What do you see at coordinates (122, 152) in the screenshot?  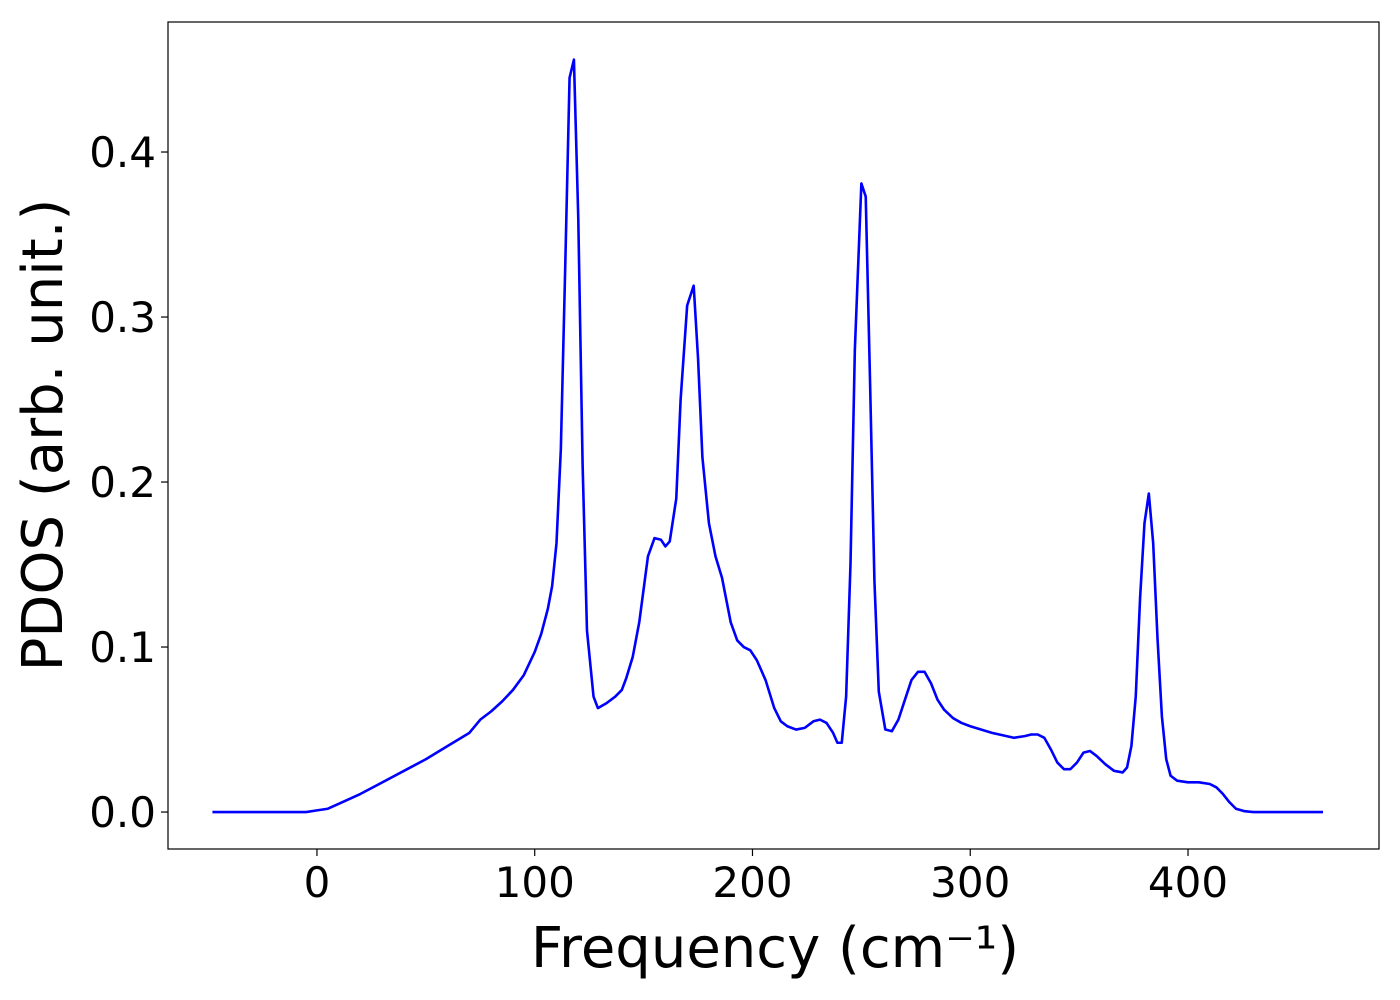 I see `y-tick-label: 0.4` at bounding box center [122, 152].